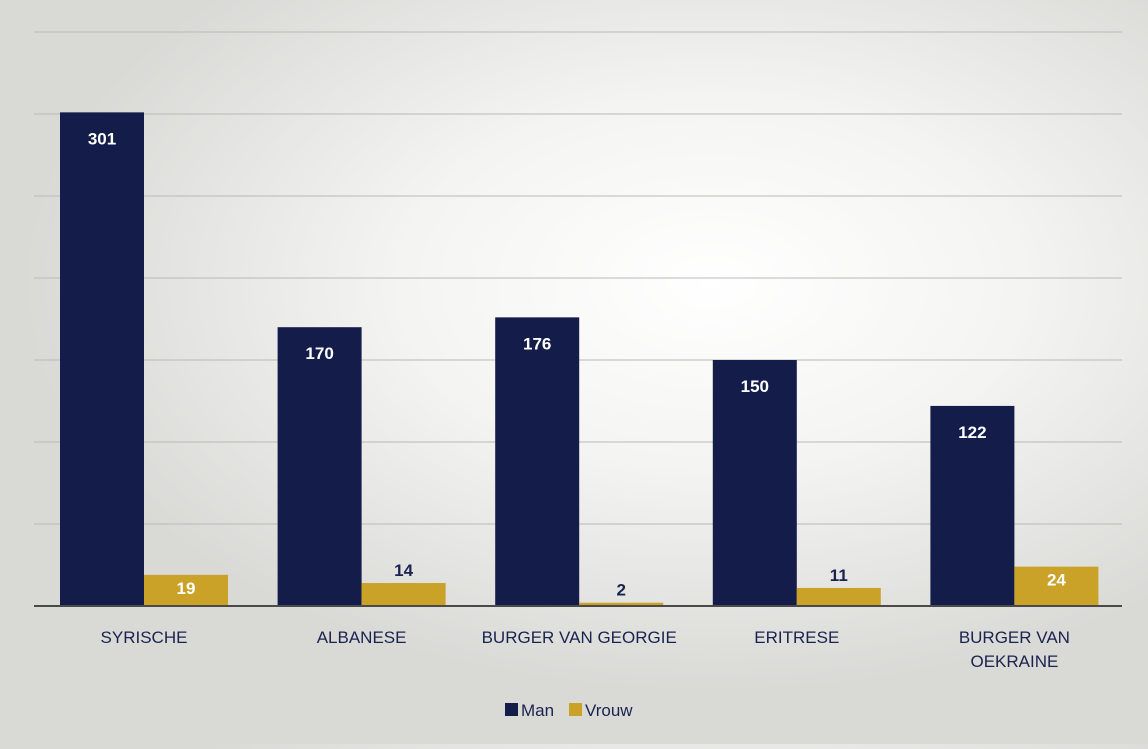 This screenshot has width=1148, height=749. I want to click on category-label: SYRISCHE, so click(144, 637).